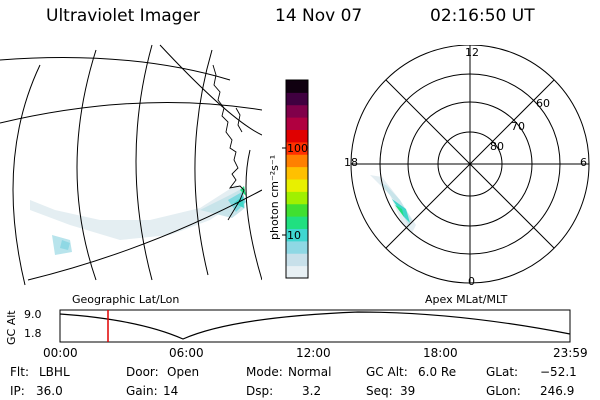 The image size is (600, 400). What do you see at coordinates (387, 372) in the screenshot?
I see `gcalt-label: GC Alt:` at bounding box center [387, 372].